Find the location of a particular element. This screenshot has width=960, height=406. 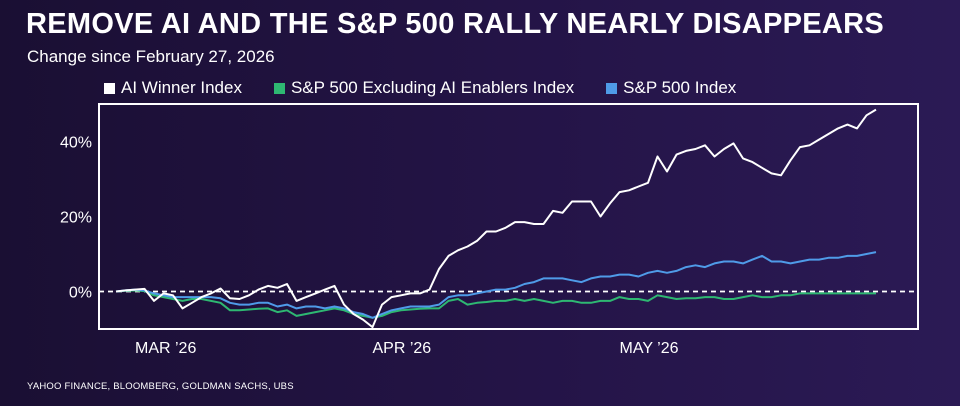

x-tick-label: APR ’26 is located at coordinates (402, 348).